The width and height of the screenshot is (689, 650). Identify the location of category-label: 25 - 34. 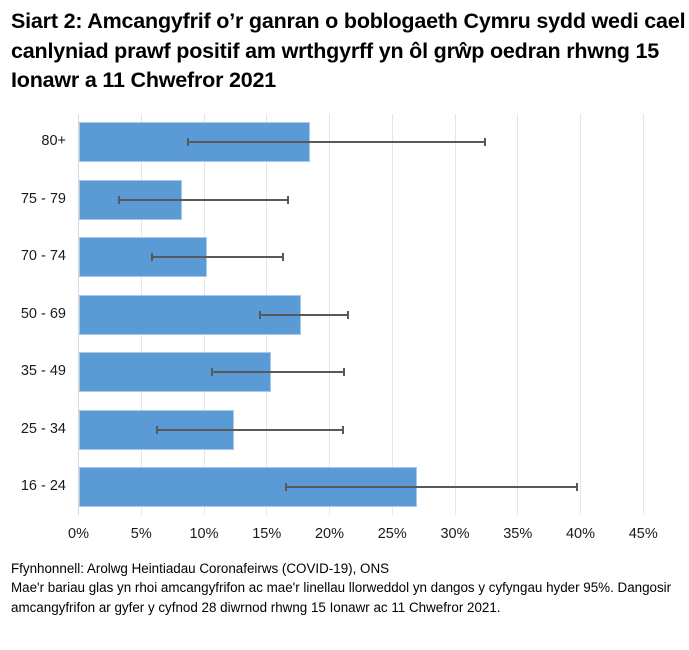
(43, 428).